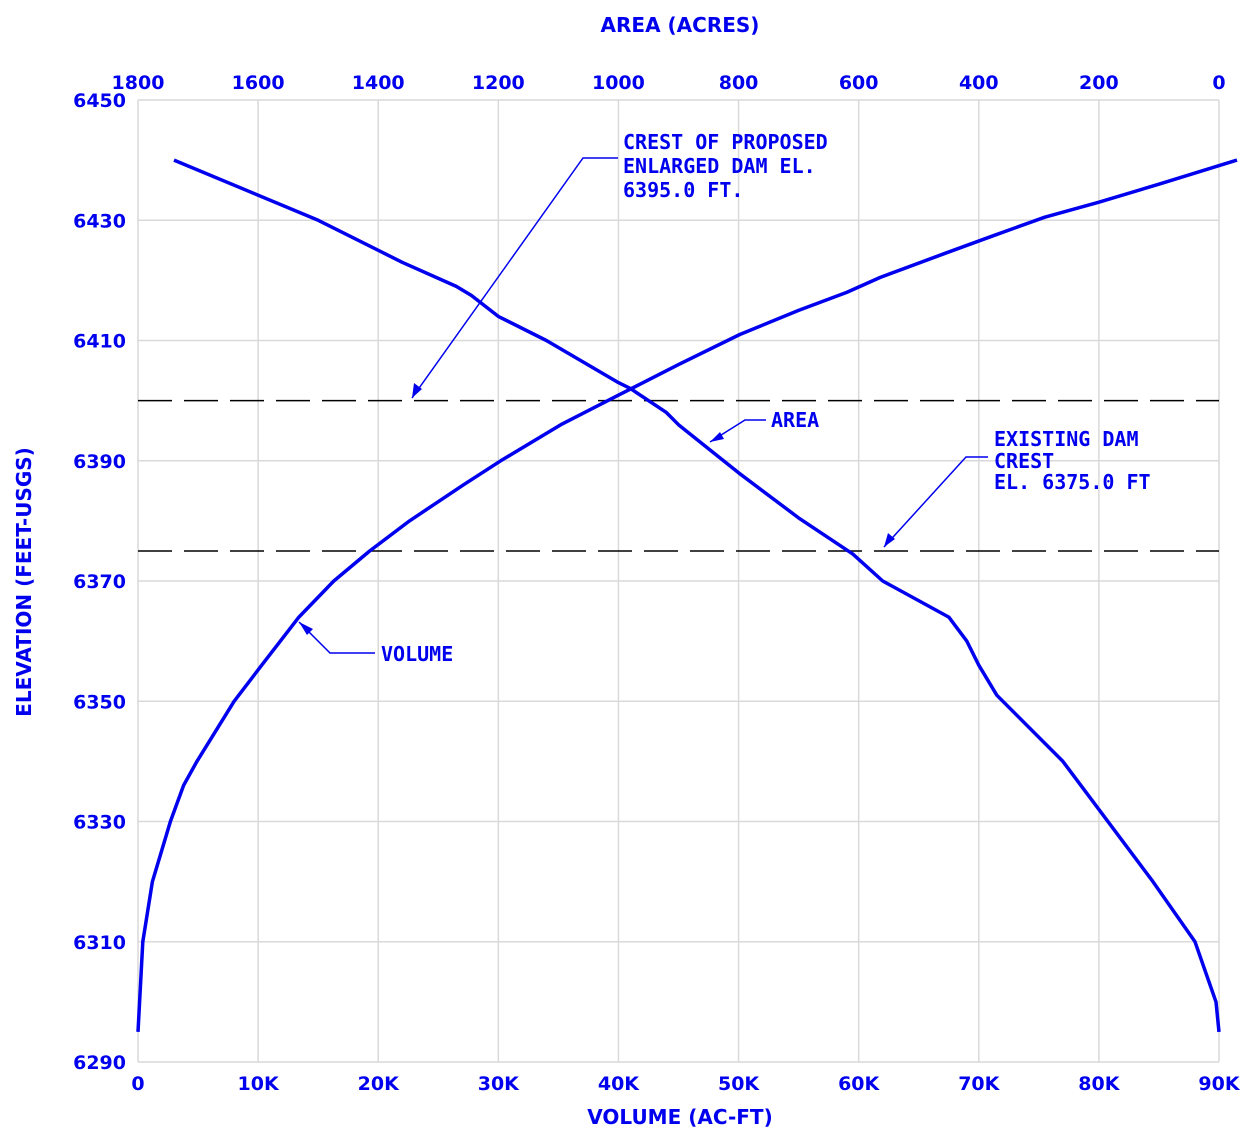 The height and width of the screenshot is (1135, 1252). I want to click on top-tick-label: 0, so click(1218, 83).